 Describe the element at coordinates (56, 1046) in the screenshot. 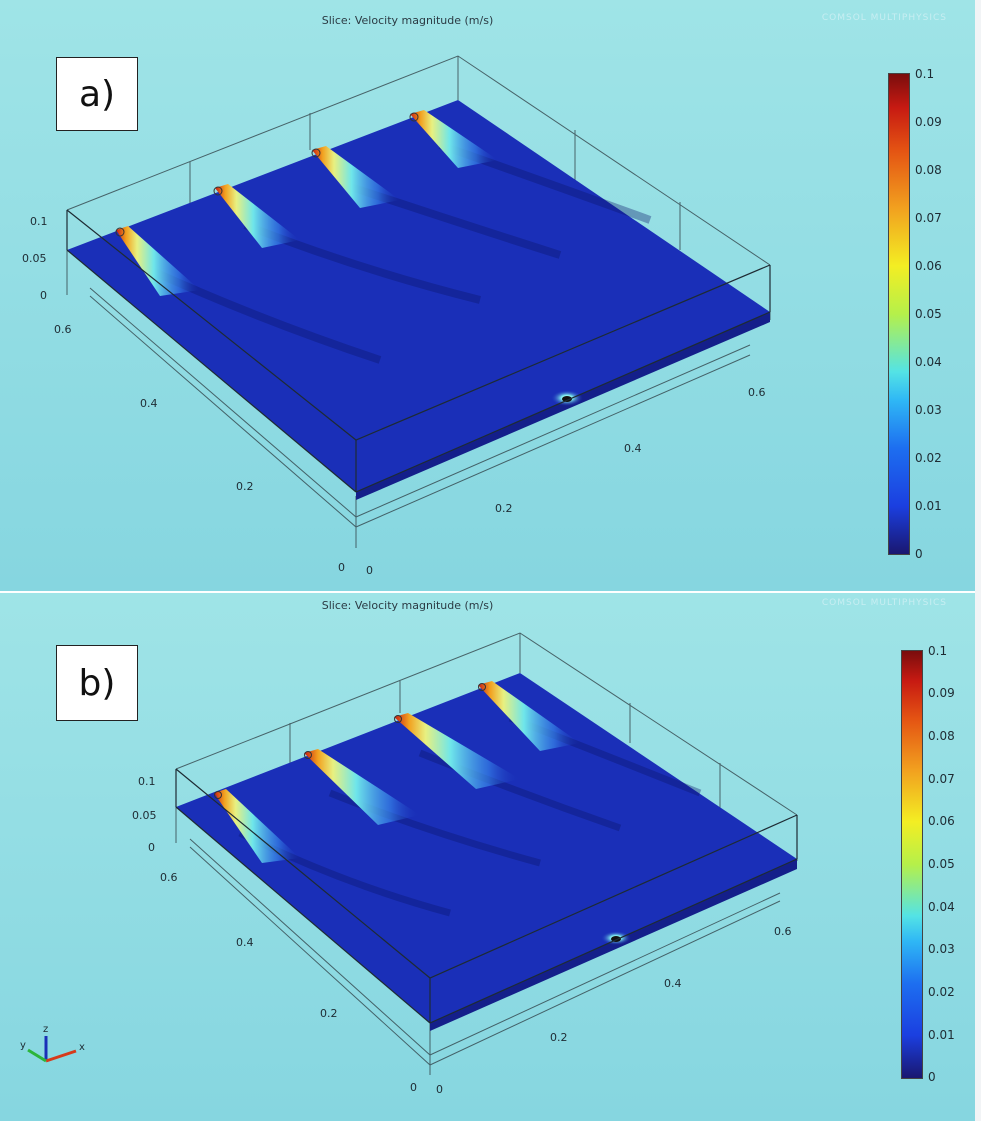

I see `axis-triad: z y x` at that location.